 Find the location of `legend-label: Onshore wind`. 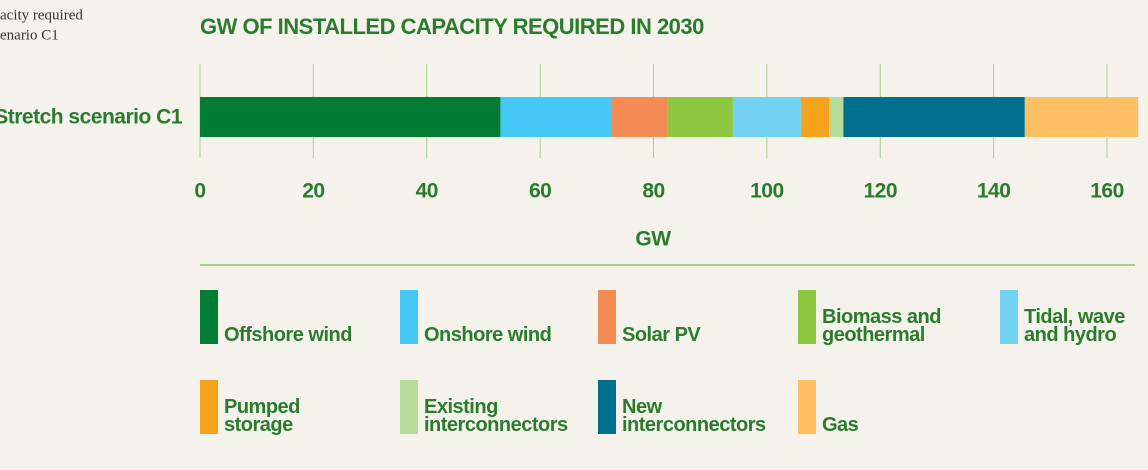

legend-label: Onshore wind is located at coordinates (488, 335).